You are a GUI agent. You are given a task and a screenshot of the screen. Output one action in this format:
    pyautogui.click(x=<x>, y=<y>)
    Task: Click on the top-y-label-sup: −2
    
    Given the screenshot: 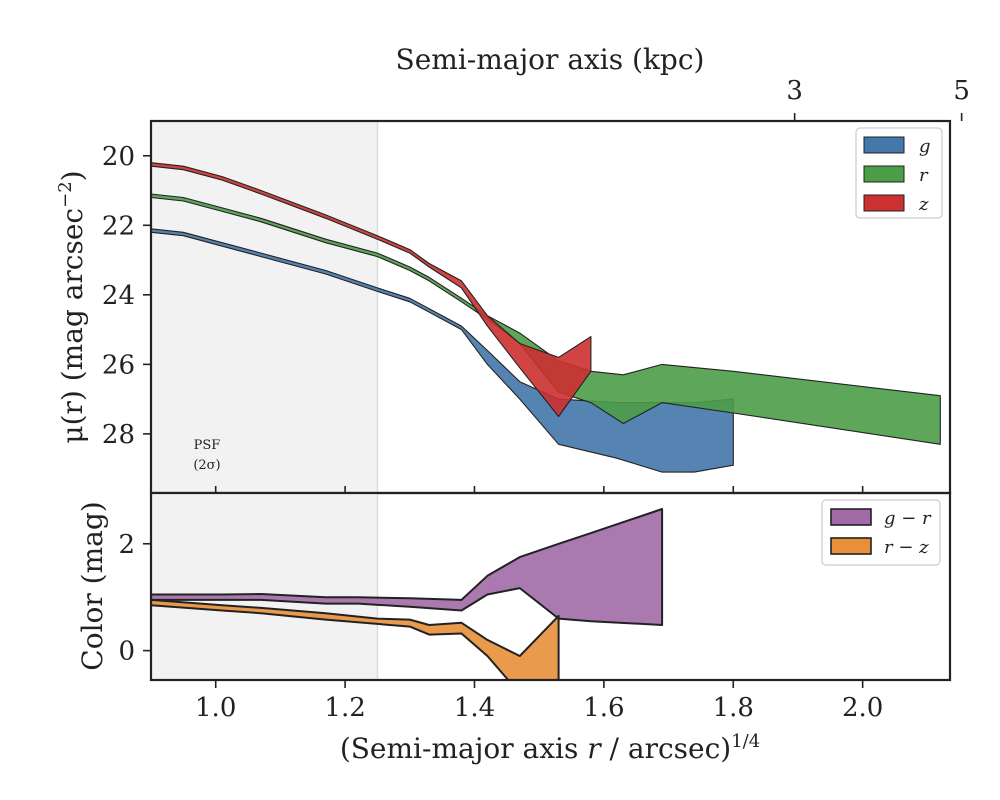 What is the action you would take?
    pyautogui.click(x=65, y=194)
    